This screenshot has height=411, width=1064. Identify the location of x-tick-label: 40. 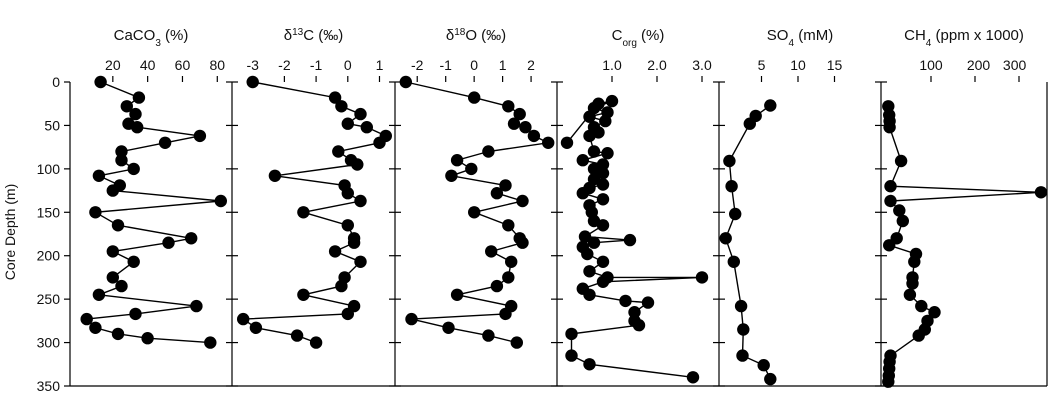
(148, 65).